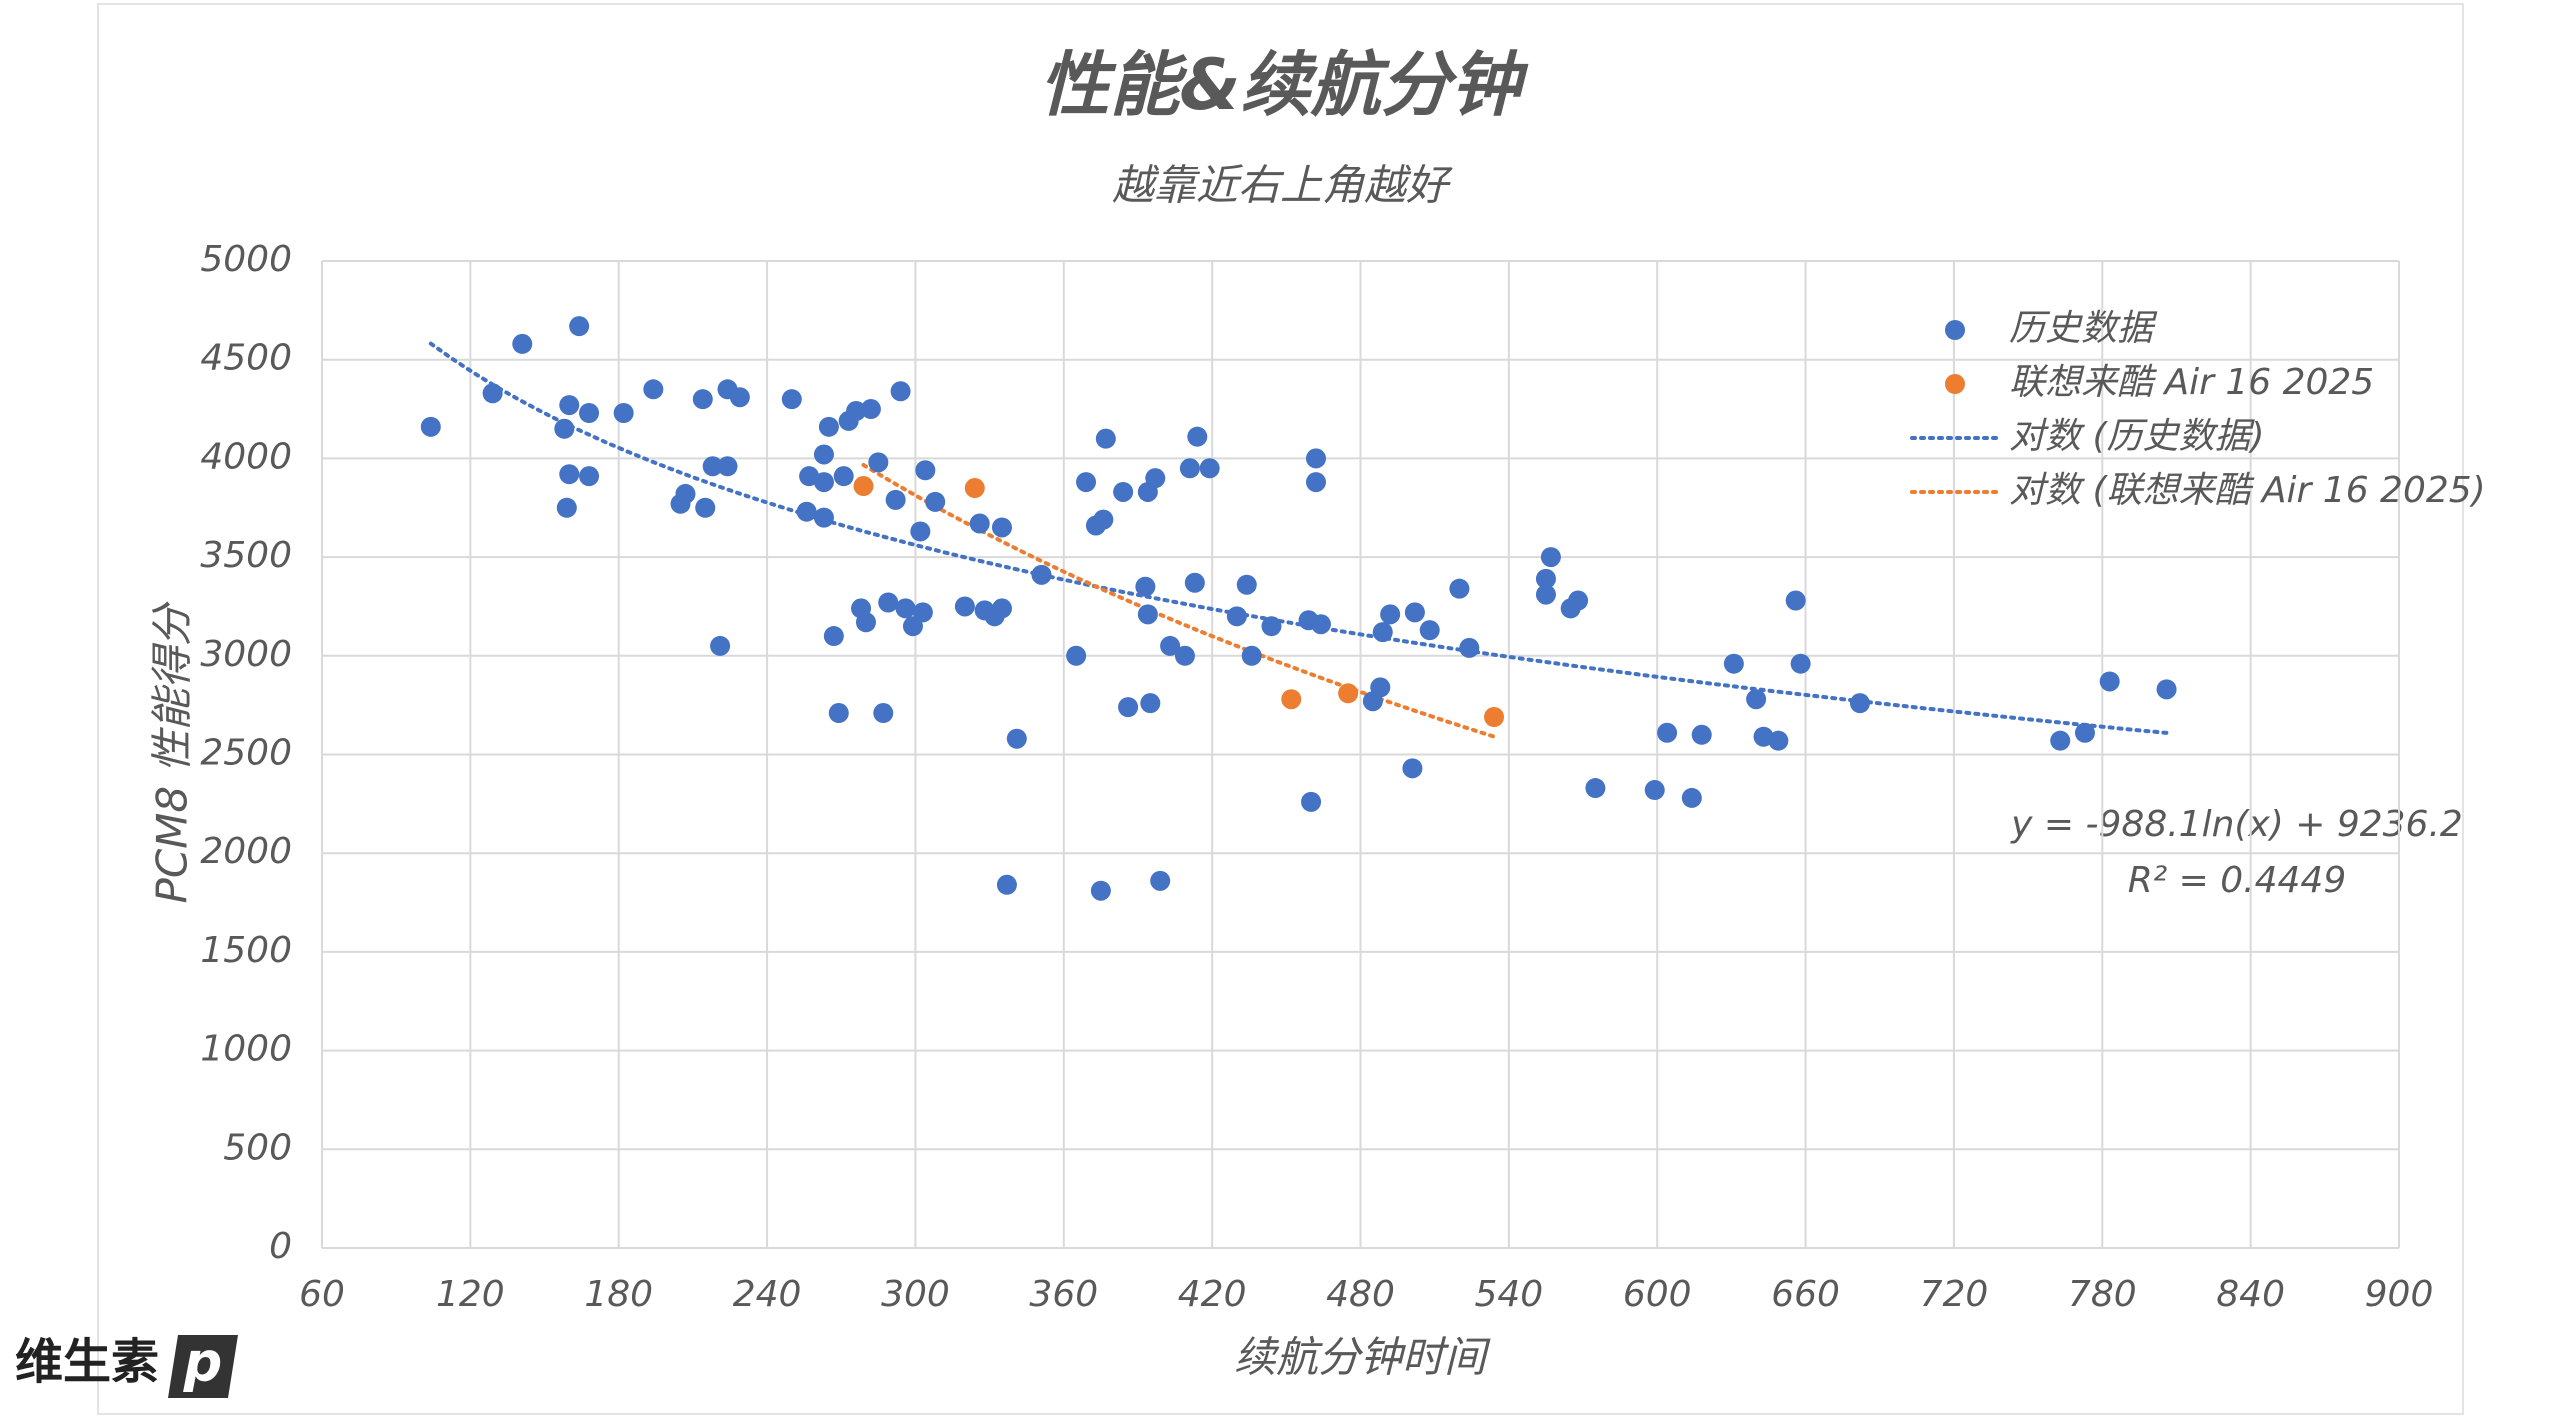 This screenshot has width=2560, height=1418. I want to click on x-tick-label: 900, so click(2399, 1294).